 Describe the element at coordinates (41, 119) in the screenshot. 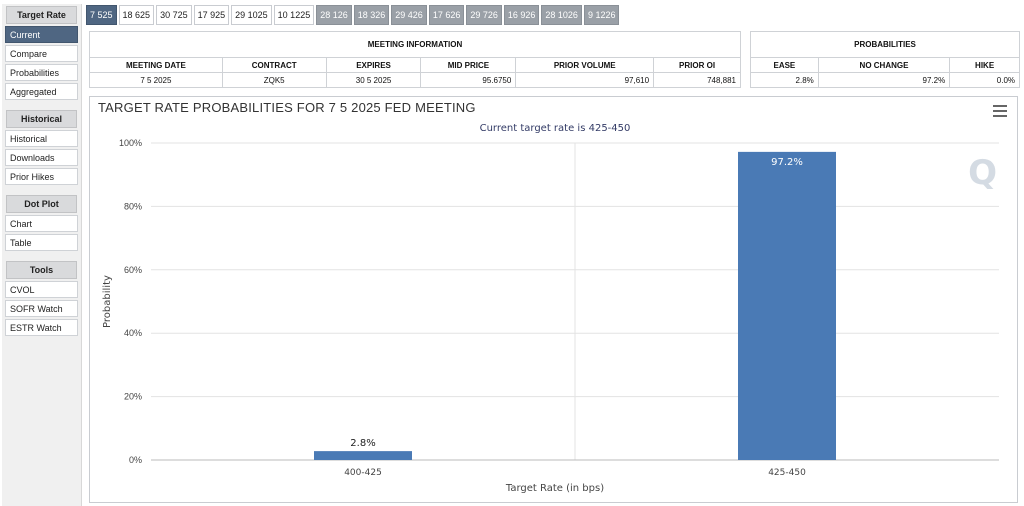

I see `sidebar-heading: Historical` at that location.